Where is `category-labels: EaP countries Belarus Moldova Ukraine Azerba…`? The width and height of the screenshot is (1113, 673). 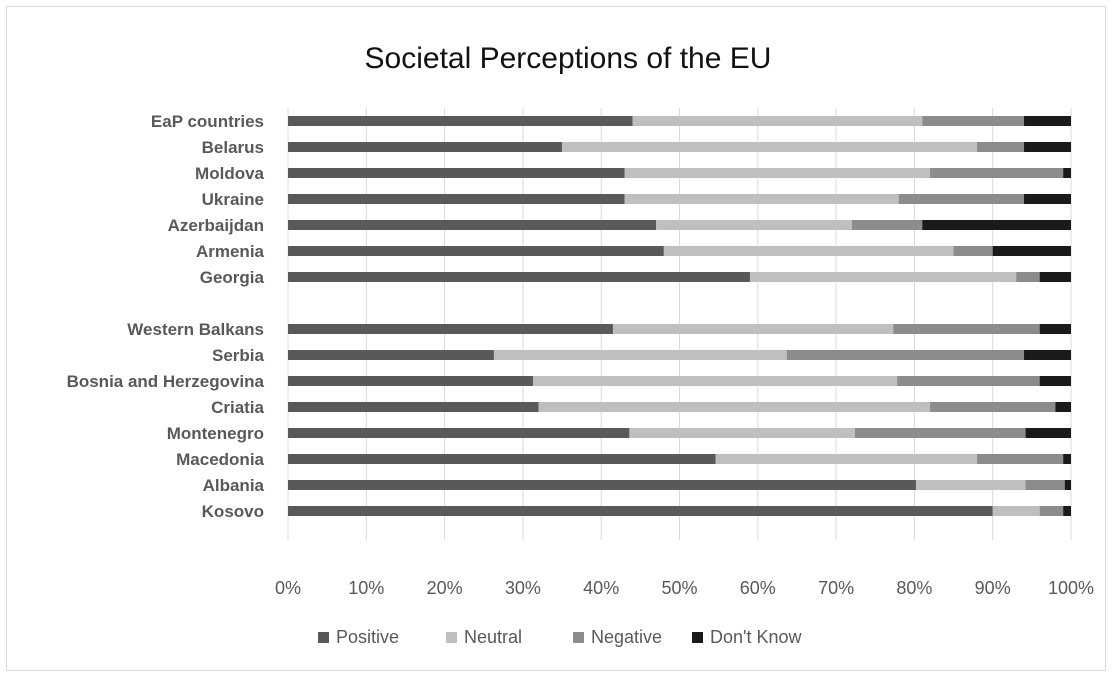
category-labels: EaP countries Belarus Moldova Ukraine Azerba… is located at coordinates (166, 316).